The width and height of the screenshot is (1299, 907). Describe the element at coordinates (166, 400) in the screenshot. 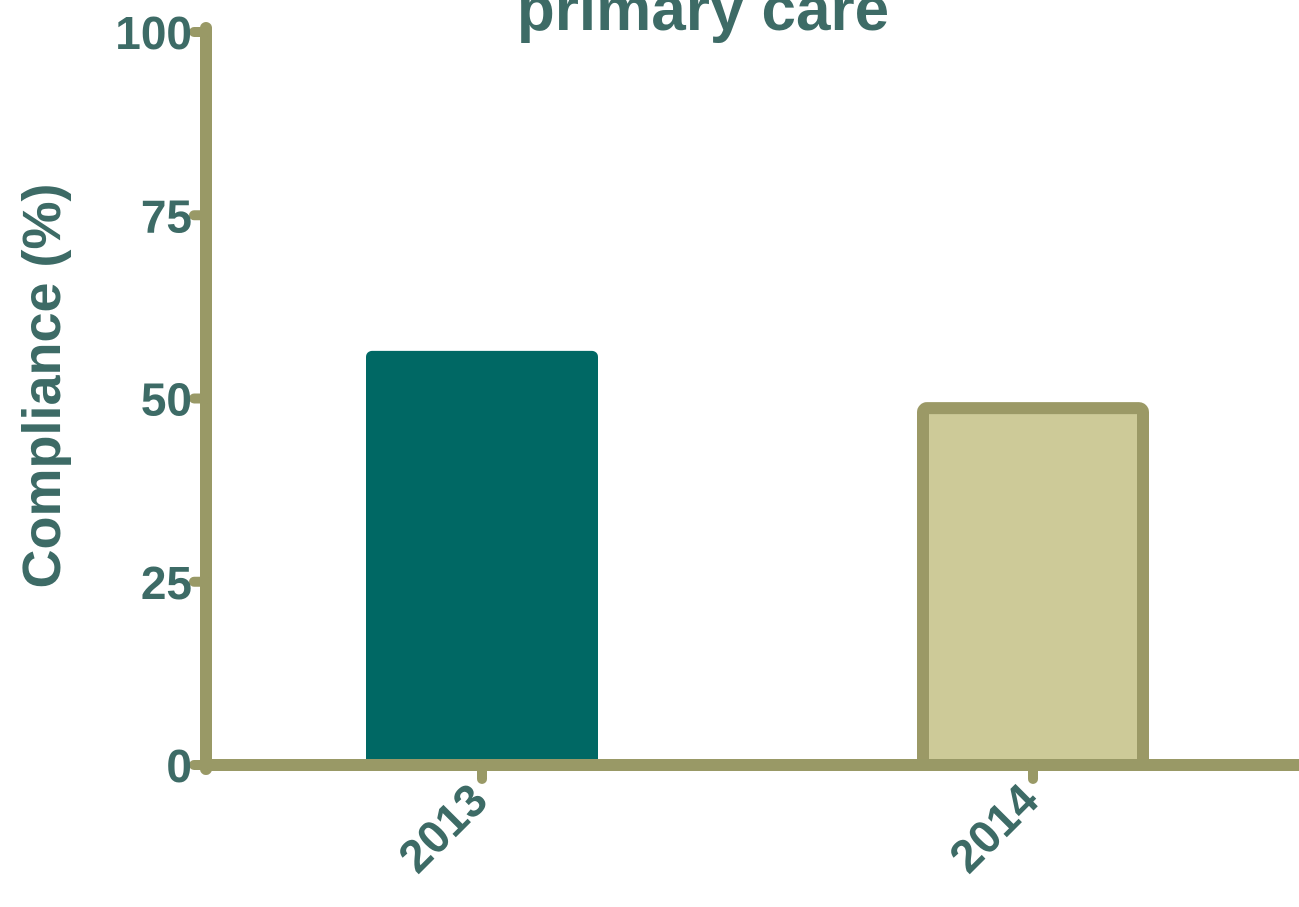

I see `y-tick-label: 50` at that location.